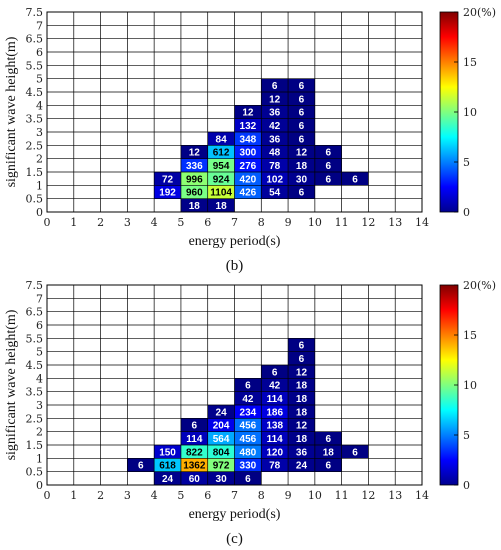 The height and width of the screenshot is (550, 501). What do you see at coordinates (39, 79) in the screenshot?
I see `y-tick-label: 5` at bounding box center [39, 79].